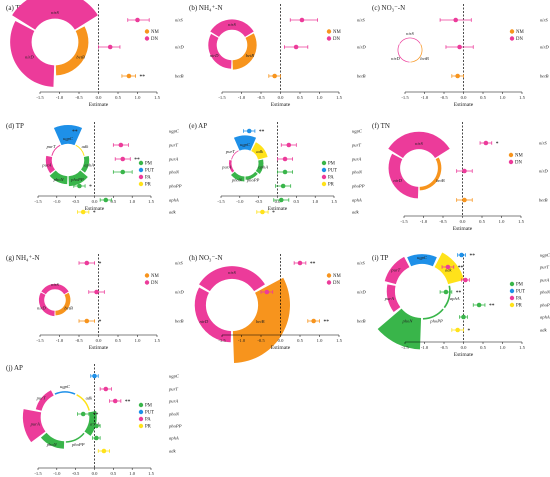 This screenshot has height=477, width=550. Describe the element at coordinates (58, 177) in the screenshot. I see `ring-segment-phoN` at that location.